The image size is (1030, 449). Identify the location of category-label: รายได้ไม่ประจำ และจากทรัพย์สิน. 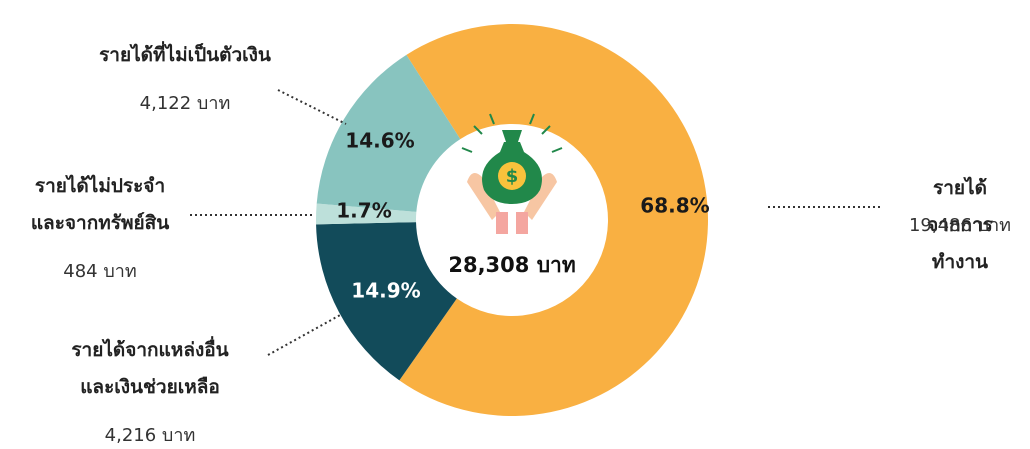
(100, 204).